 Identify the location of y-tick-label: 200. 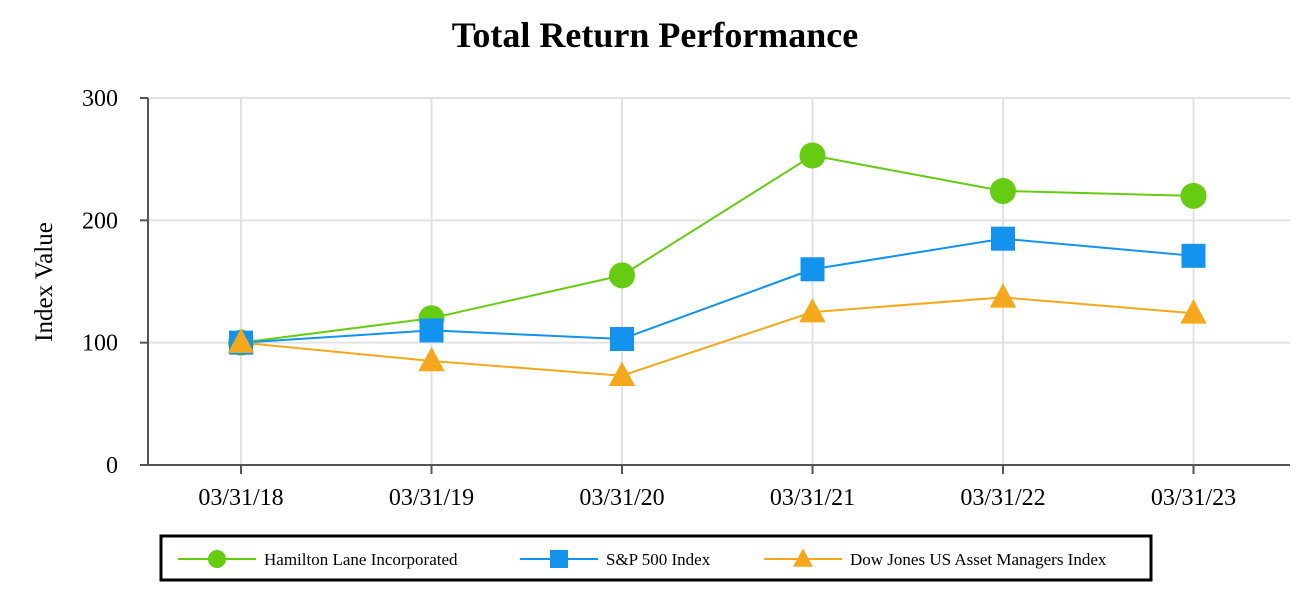
(100, 221).